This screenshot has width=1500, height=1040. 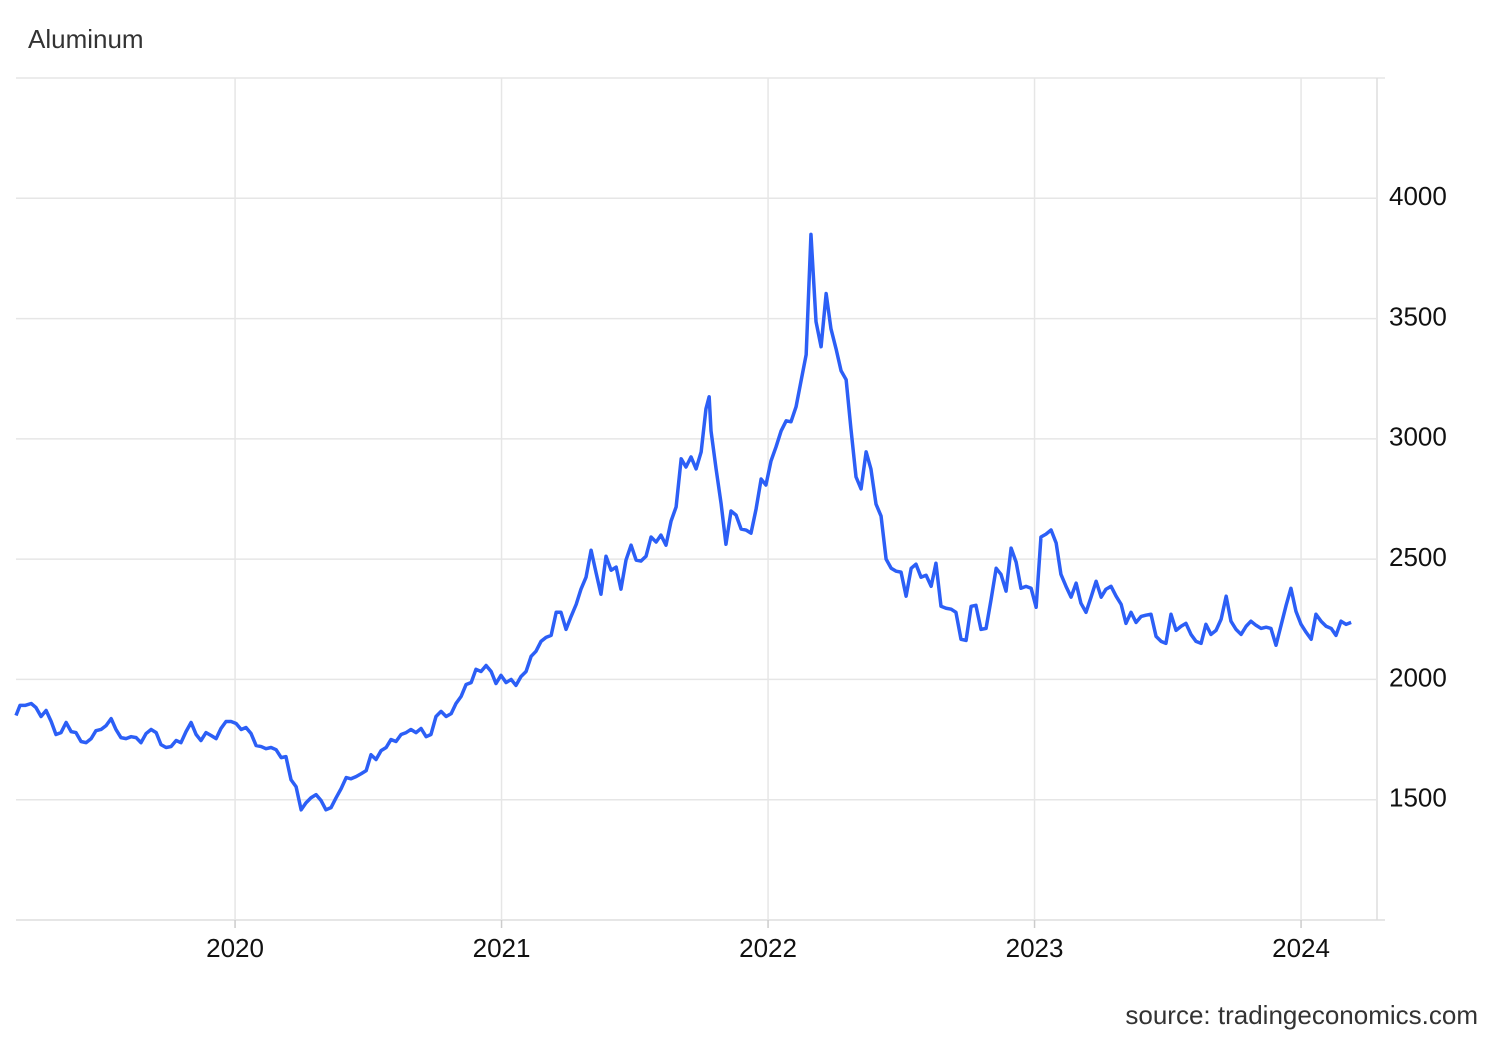 What do you see at coordinates (1418, 196) in the screenshot?
I see `y-tick-label: 4000` at bounding box center [1418, 196].